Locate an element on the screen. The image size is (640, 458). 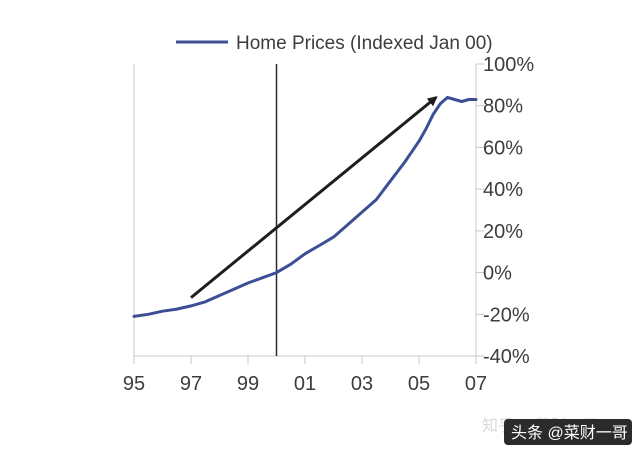
y-tick-label: 40% is located at coordinates (503, 190).